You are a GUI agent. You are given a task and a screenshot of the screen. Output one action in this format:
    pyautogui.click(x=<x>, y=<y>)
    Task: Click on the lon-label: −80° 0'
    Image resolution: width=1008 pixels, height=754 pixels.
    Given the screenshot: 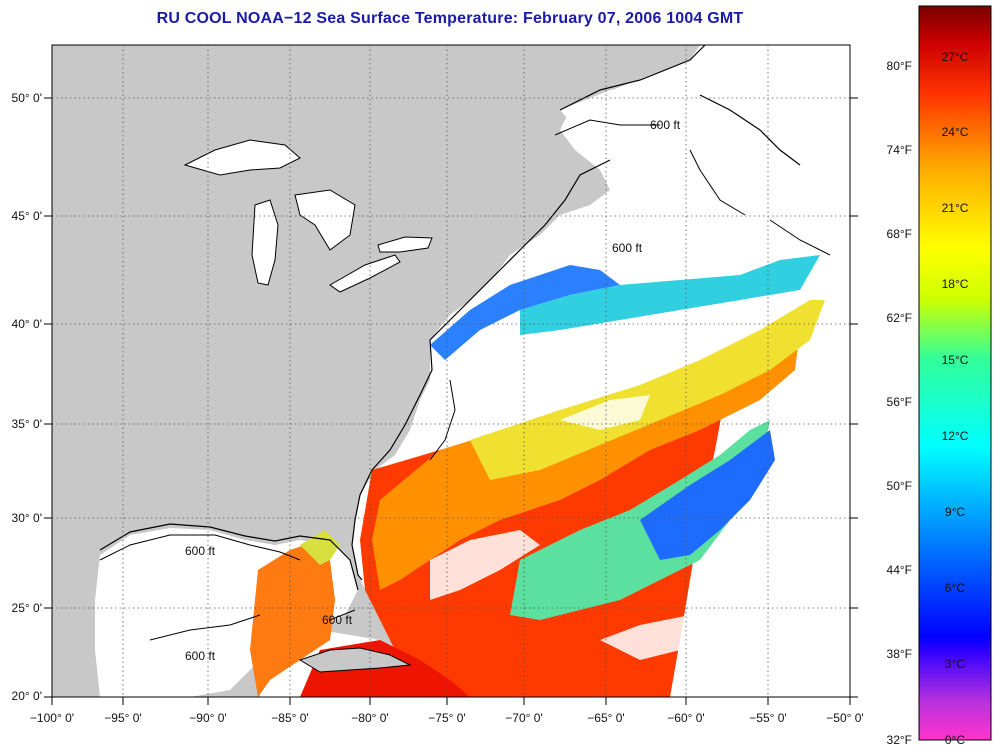 What is the action you would take?
    pyautogui.click(x=369, y=718)
    